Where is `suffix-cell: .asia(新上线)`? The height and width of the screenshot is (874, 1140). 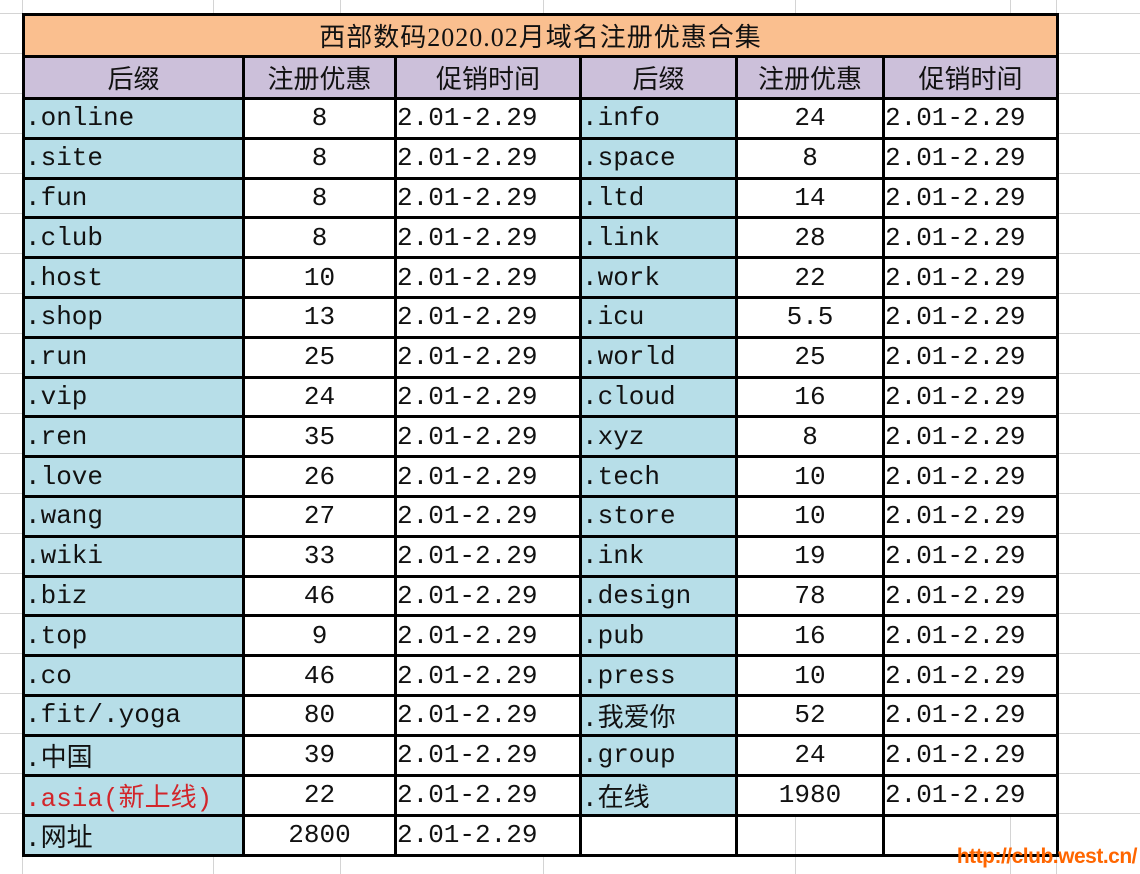
suffix-cell: .asia(新上线) is located at coordinates (133, 795).